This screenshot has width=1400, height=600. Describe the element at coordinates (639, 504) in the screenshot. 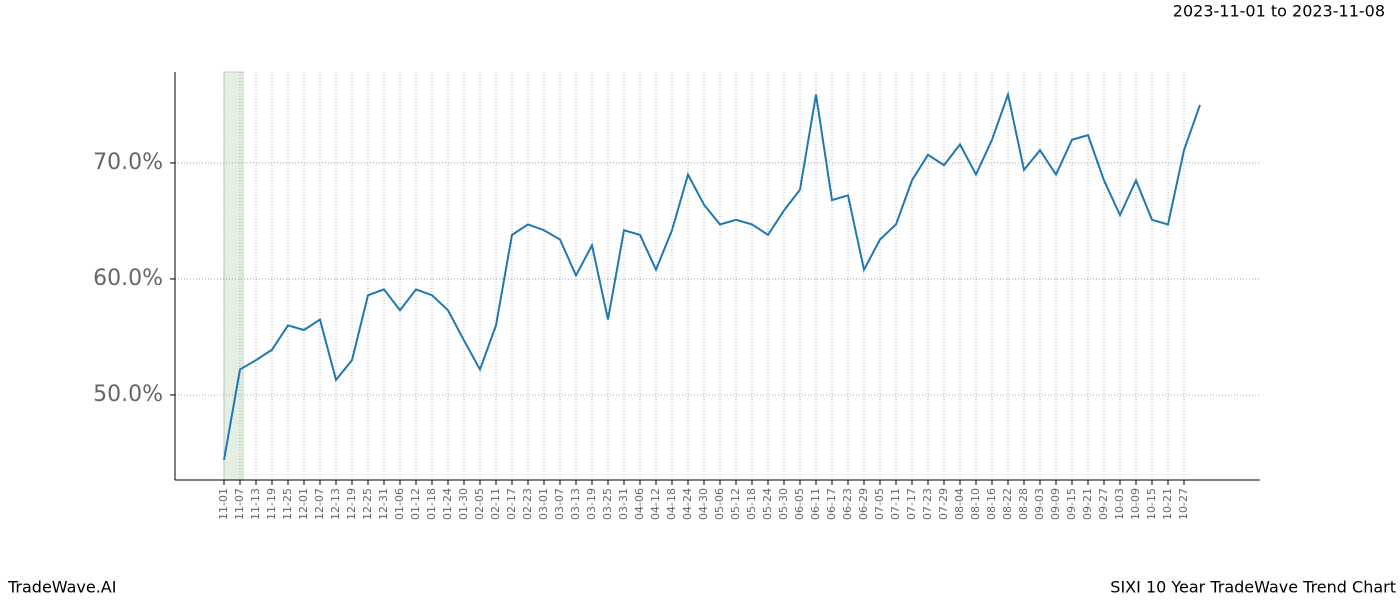

I see `x-tick-label: 04-06` at that location.